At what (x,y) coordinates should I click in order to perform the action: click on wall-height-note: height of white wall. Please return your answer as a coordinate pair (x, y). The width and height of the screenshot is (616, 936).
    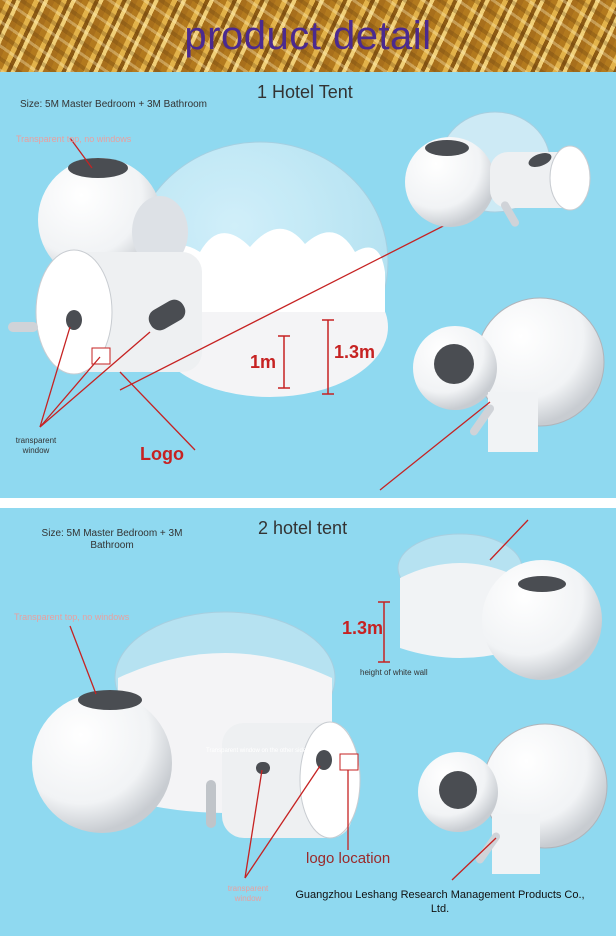
    Looking at the image, I should click on (394, 672).